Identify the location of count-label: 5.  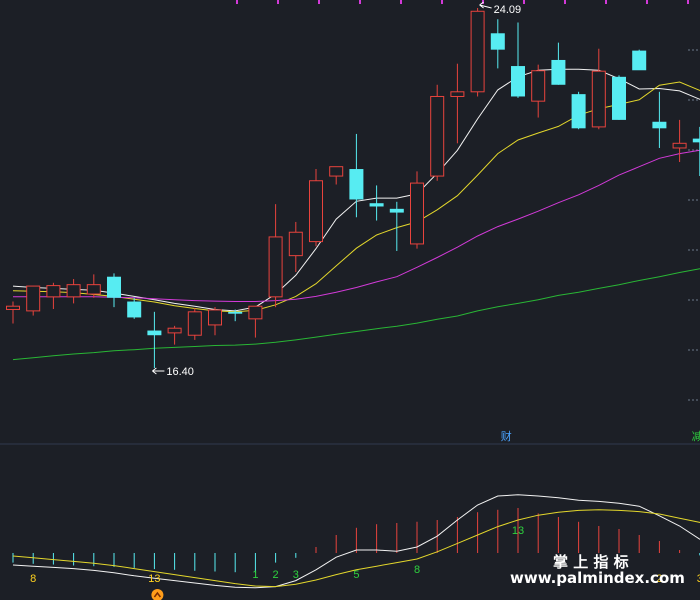
(356, 575).